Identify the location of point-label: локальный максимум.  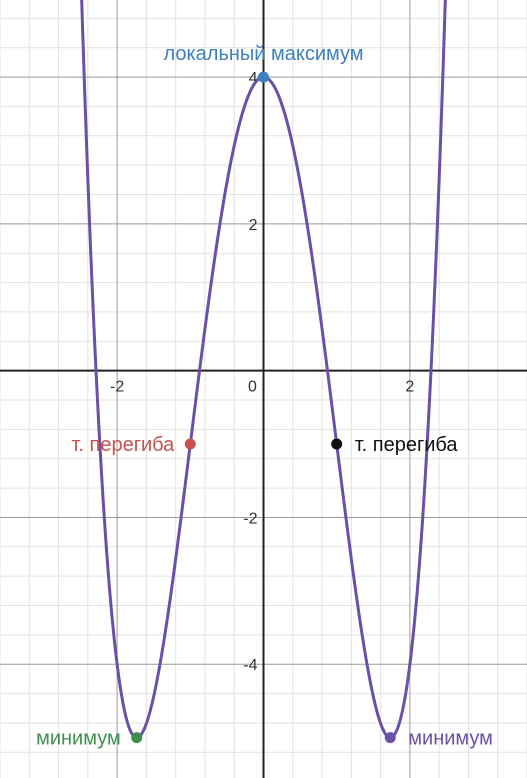
(263, 54).